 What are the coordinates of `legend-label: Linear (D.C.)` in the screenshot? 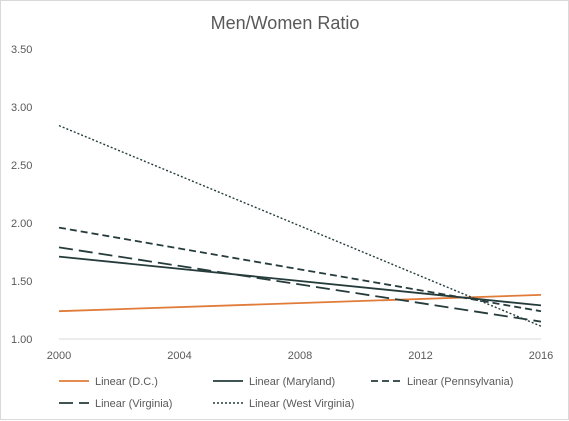 It's located at (126, 382).